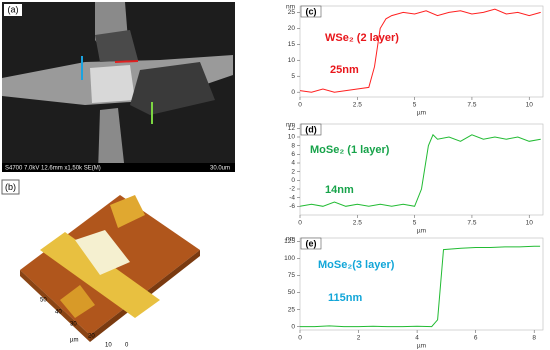  What do you see at coordinates (292, 44) in the screenshot?
I see `y-tick-label: 15` at bounding box center [292, 44].